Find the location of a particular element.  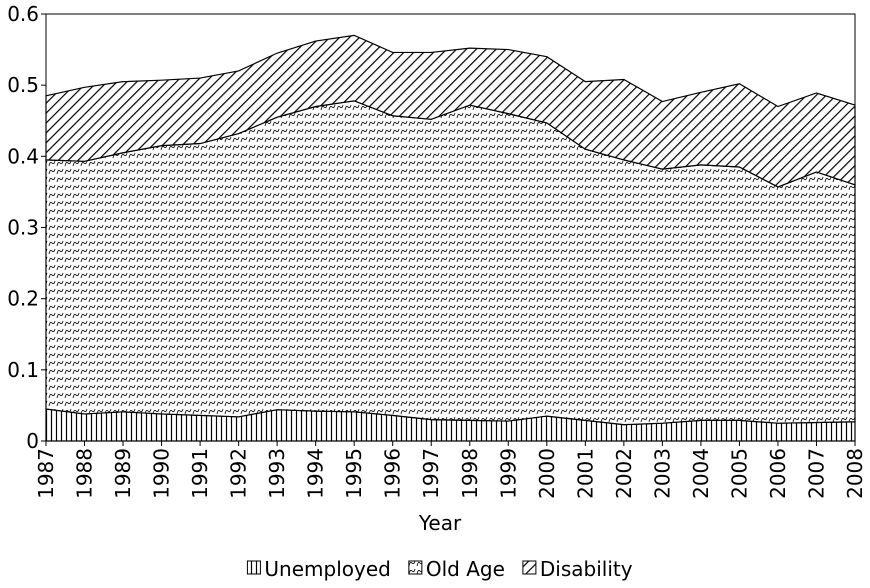

y-tick-label: 0 is located at coordinates (32, 441).